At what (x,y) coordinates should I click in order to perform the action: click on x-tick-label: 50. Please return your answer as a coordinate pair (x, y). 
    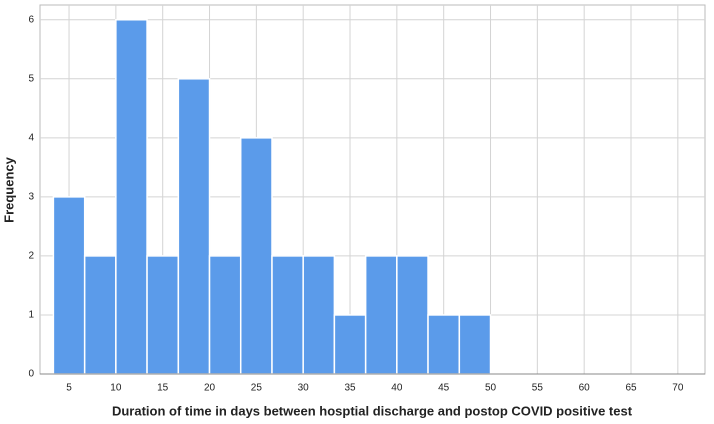
    Looking at the image, I should click on (491, 388).